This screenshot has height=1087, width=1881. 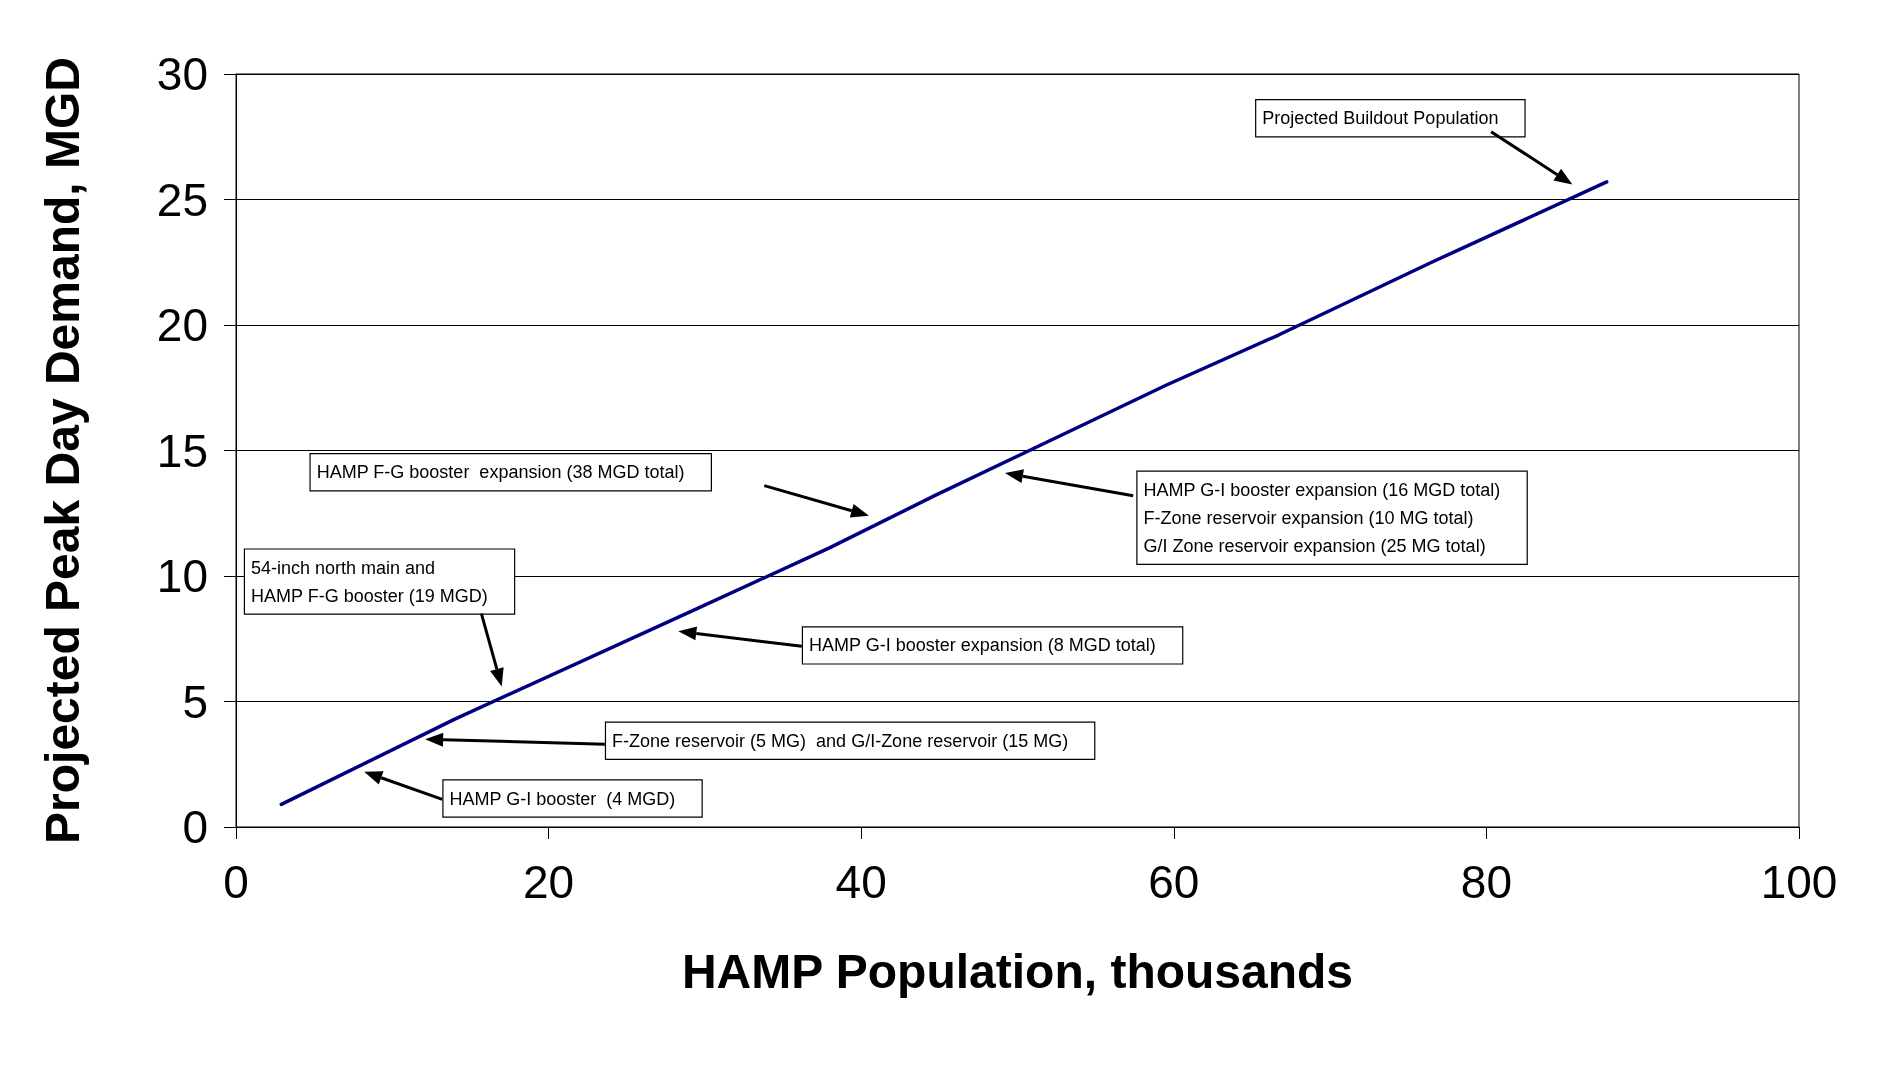 I want to click on annotation: HAMP G-I booster expansion (16 MGD total) F-Zone reservoir expansion (10 MG total) G/I Zone reservoir expansion (25 MG total), so click(x=1322, y=517).